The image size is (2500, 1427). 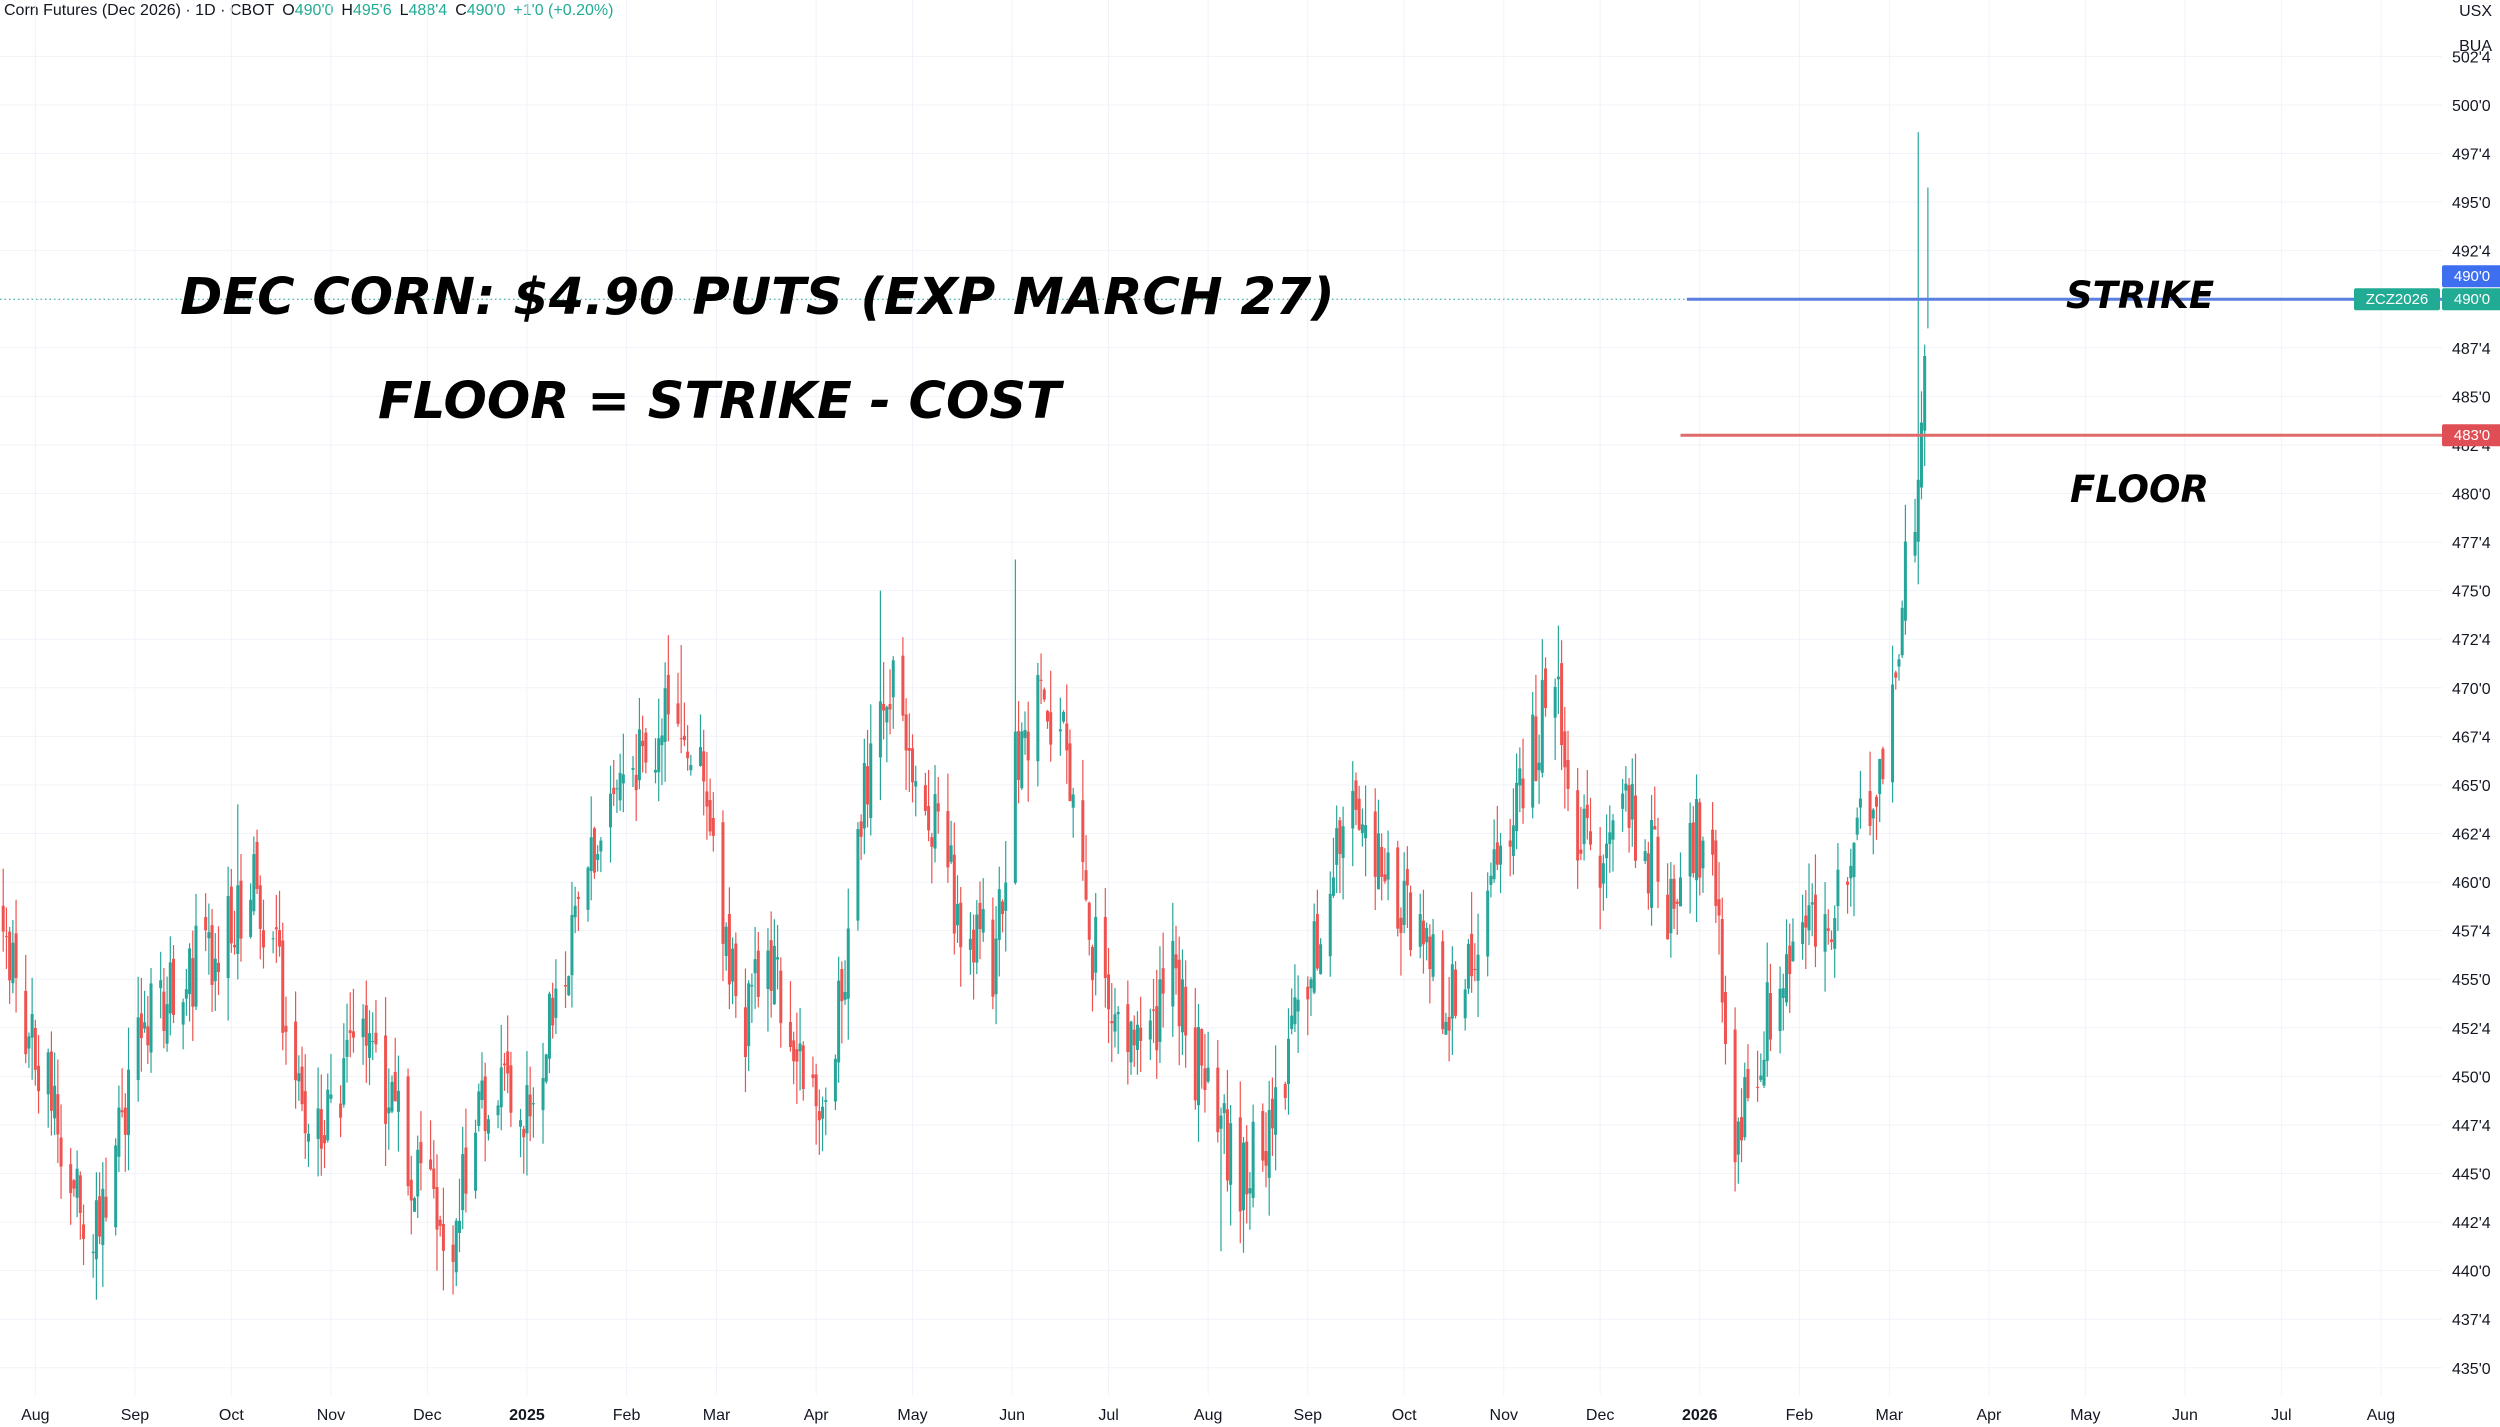 I want to click on change-value: +1'0 (+0.20%), so click(x=563, y=10).